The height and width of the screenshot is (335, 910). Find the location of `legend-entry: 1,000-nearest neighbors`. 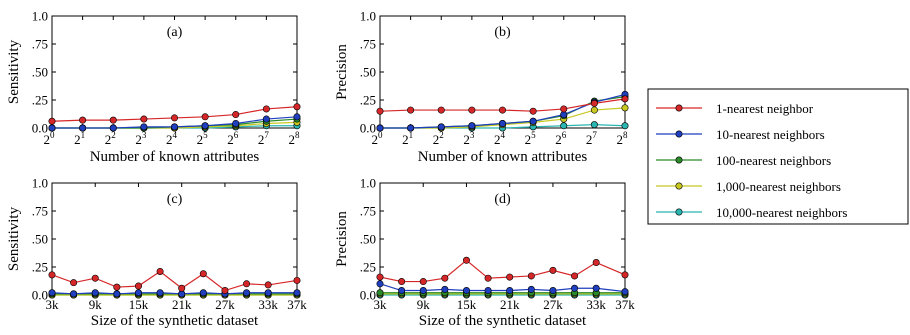

legend-entry: 1,000-nearest neighbors is located at coordinates (748, 186).